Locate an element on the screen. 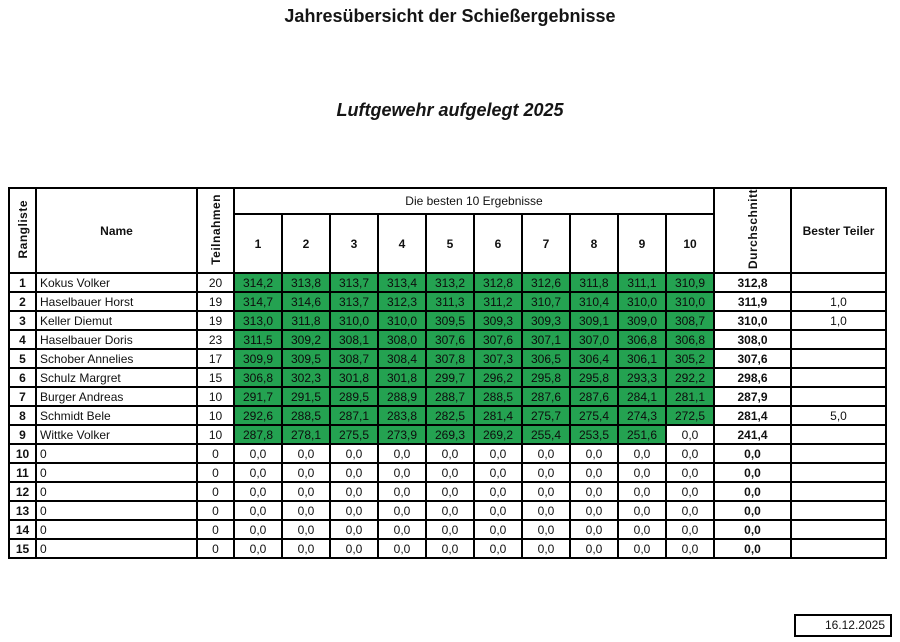  name-cell: Haselbauer Horst is located at coordinates (116, 302).